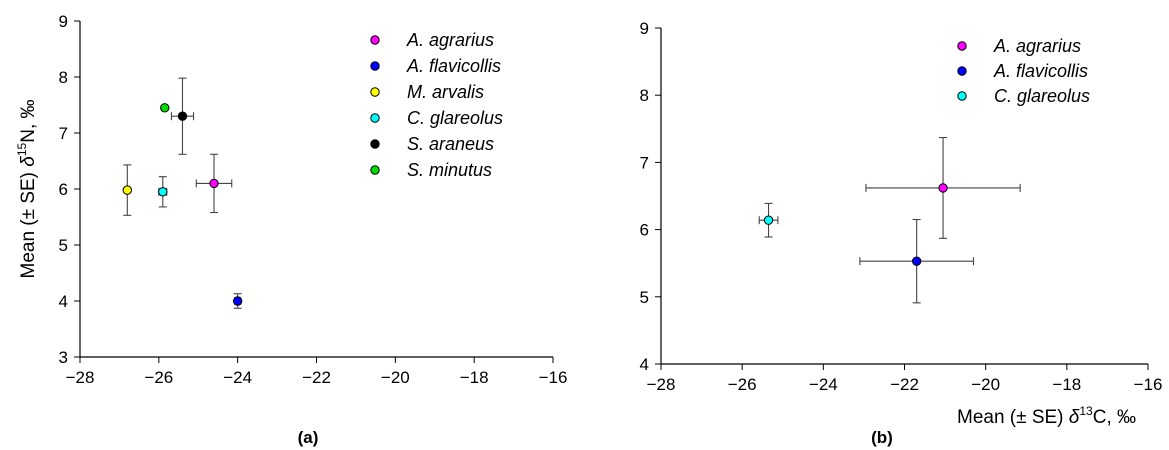 Image resolution: width=1169 pixels, height=450 pixels. What do you see at coordinates (1114, 417) in the screenshot?
I see `x-axis-label-unit: C, ‰` at bounding box center [1114, 417].